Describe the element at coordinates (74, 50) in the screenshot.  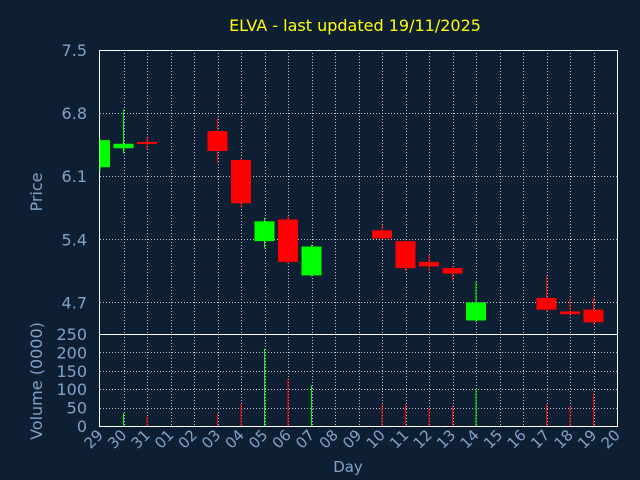
I see `price-tick-label: 7.5` at that location.